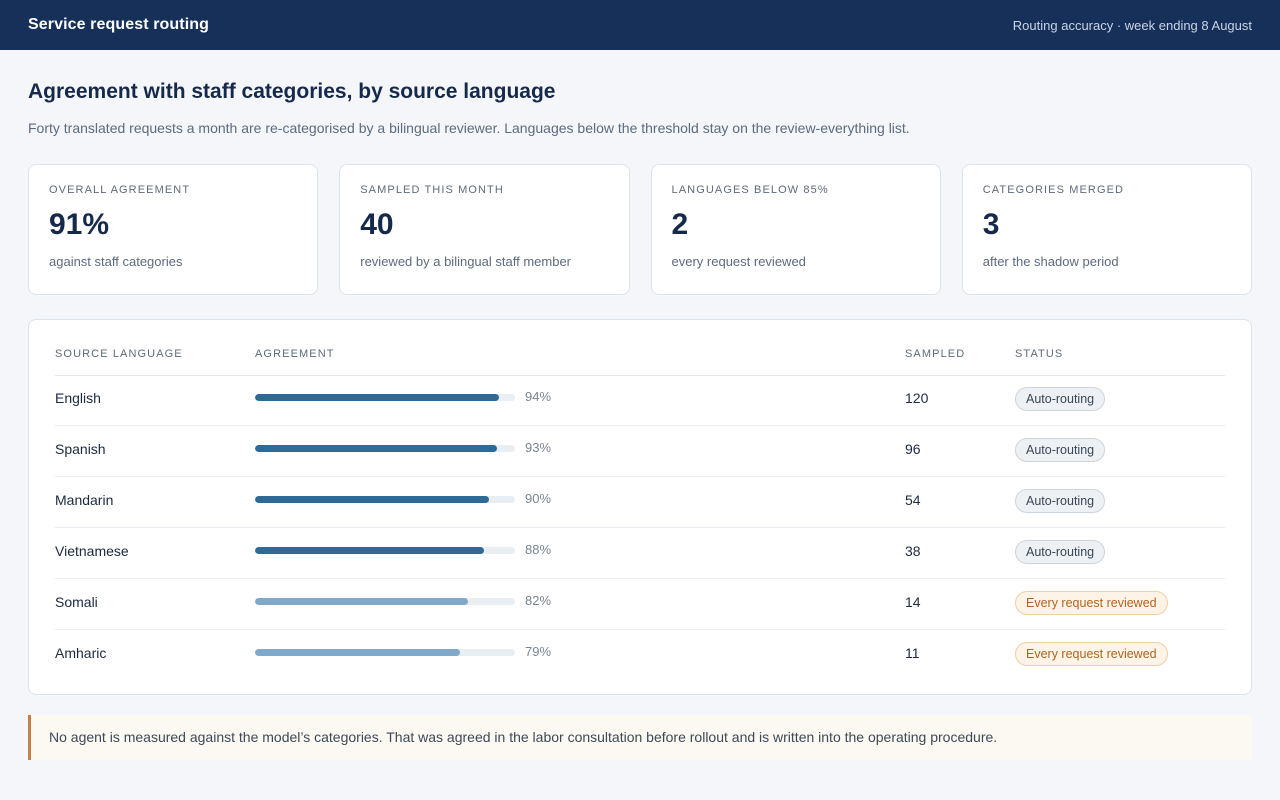 This screenshot has height=800, width=1280. What do you see at coordinates (1132, 25) in the screenshot?
I see `reporting-period: Routing accuracy · week ending 8 August` at bounding box center [1132, 25].